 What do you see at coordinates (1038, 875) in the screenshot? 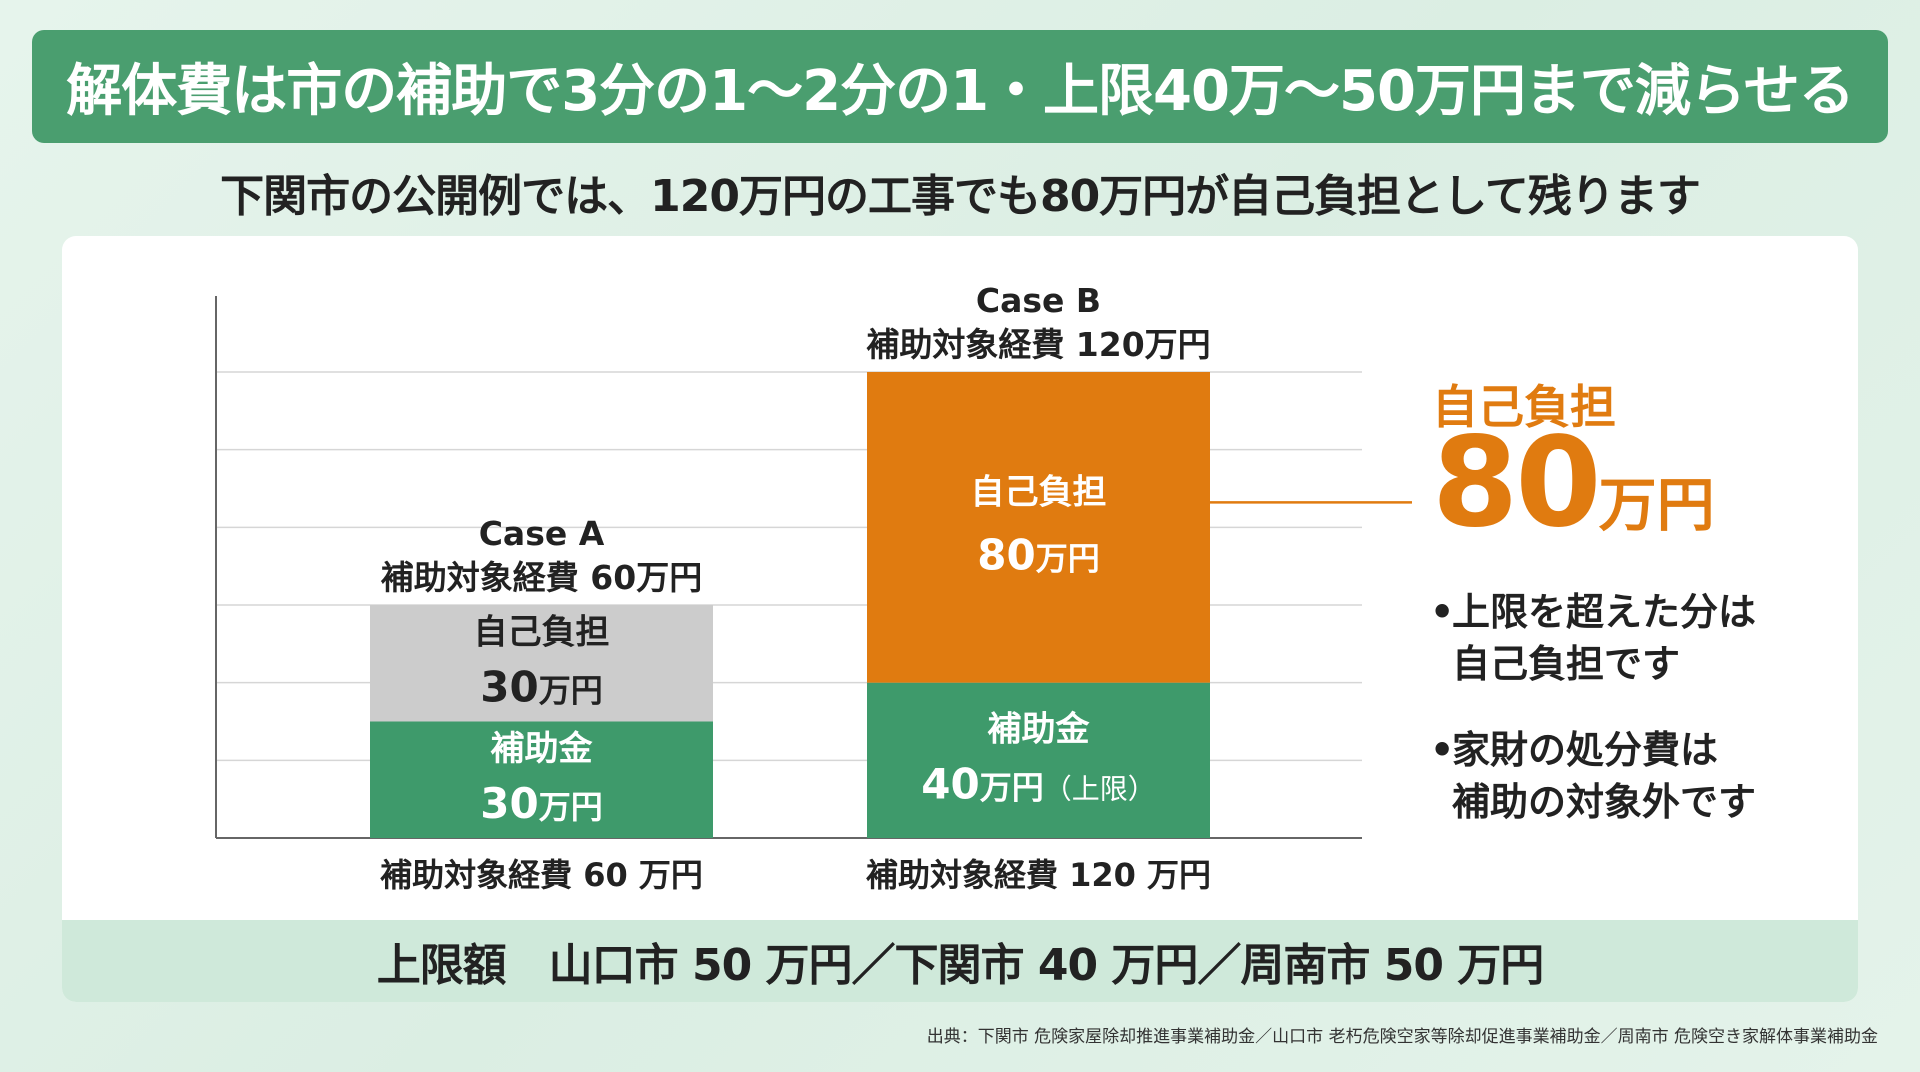
I see `x-tick-label: 補助対象経費 120 万円` at bounding box center [1038, 875].